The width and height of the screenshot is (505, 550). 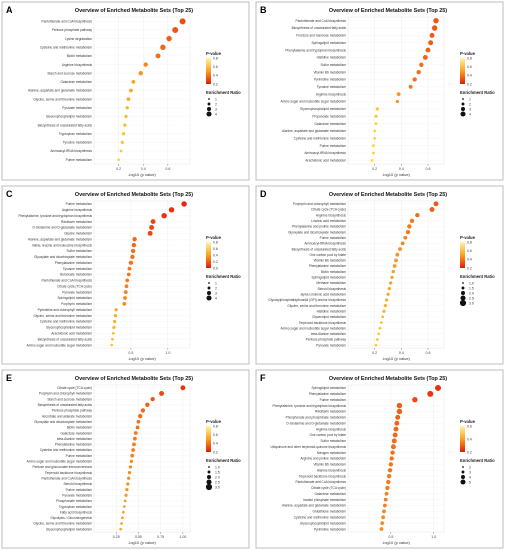 What do you see at coordinates (214, 53) in the screenshot?
I see `legend-color-title: P-value` at bounding box center [214, 53].